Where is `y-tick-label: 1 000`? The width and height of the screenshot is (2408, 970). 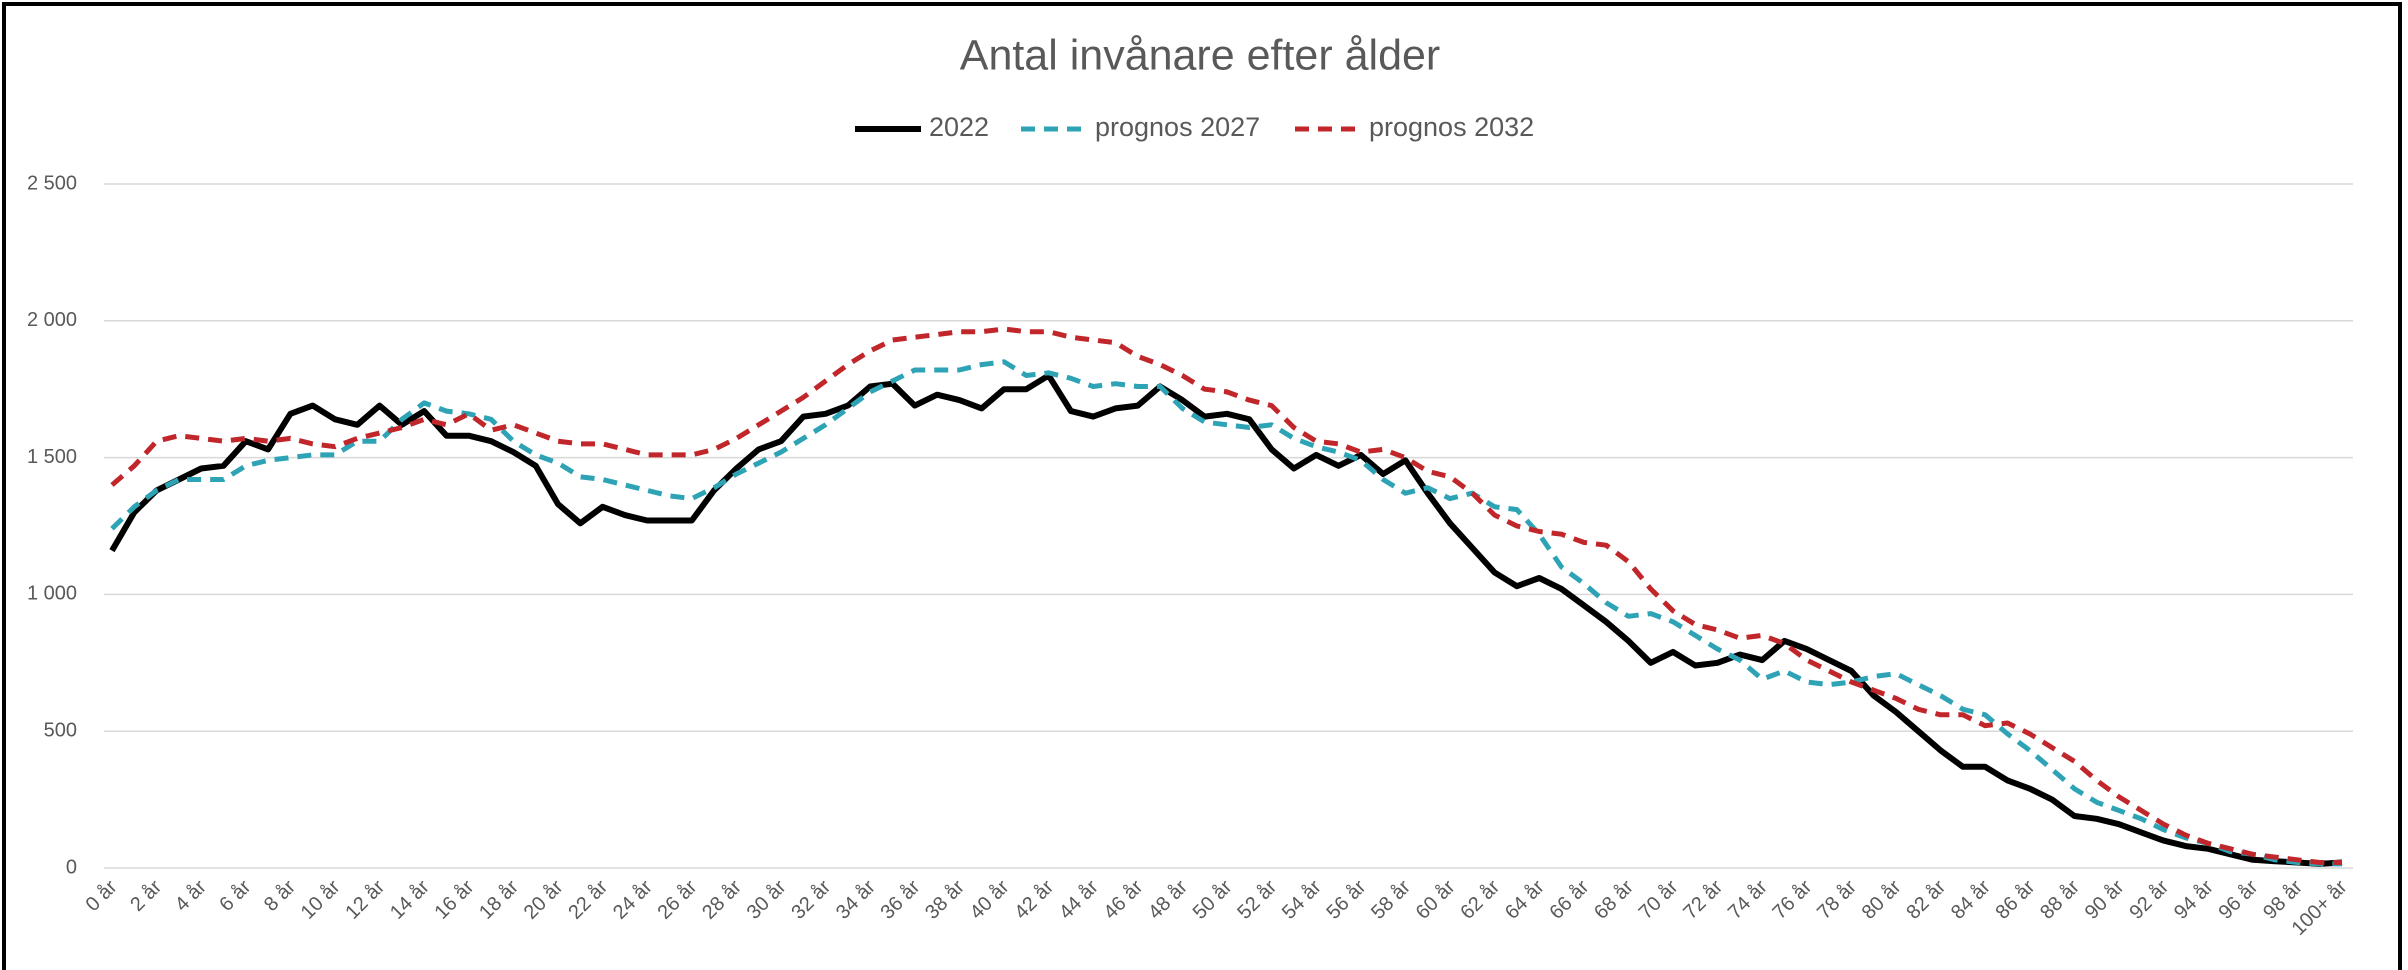 y-tick-label: 1 000 is located at coordinates (52, 594).